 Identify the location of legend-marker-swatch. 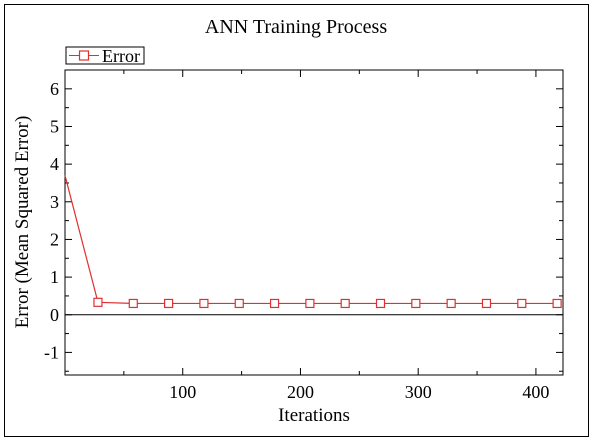
(84, 55).